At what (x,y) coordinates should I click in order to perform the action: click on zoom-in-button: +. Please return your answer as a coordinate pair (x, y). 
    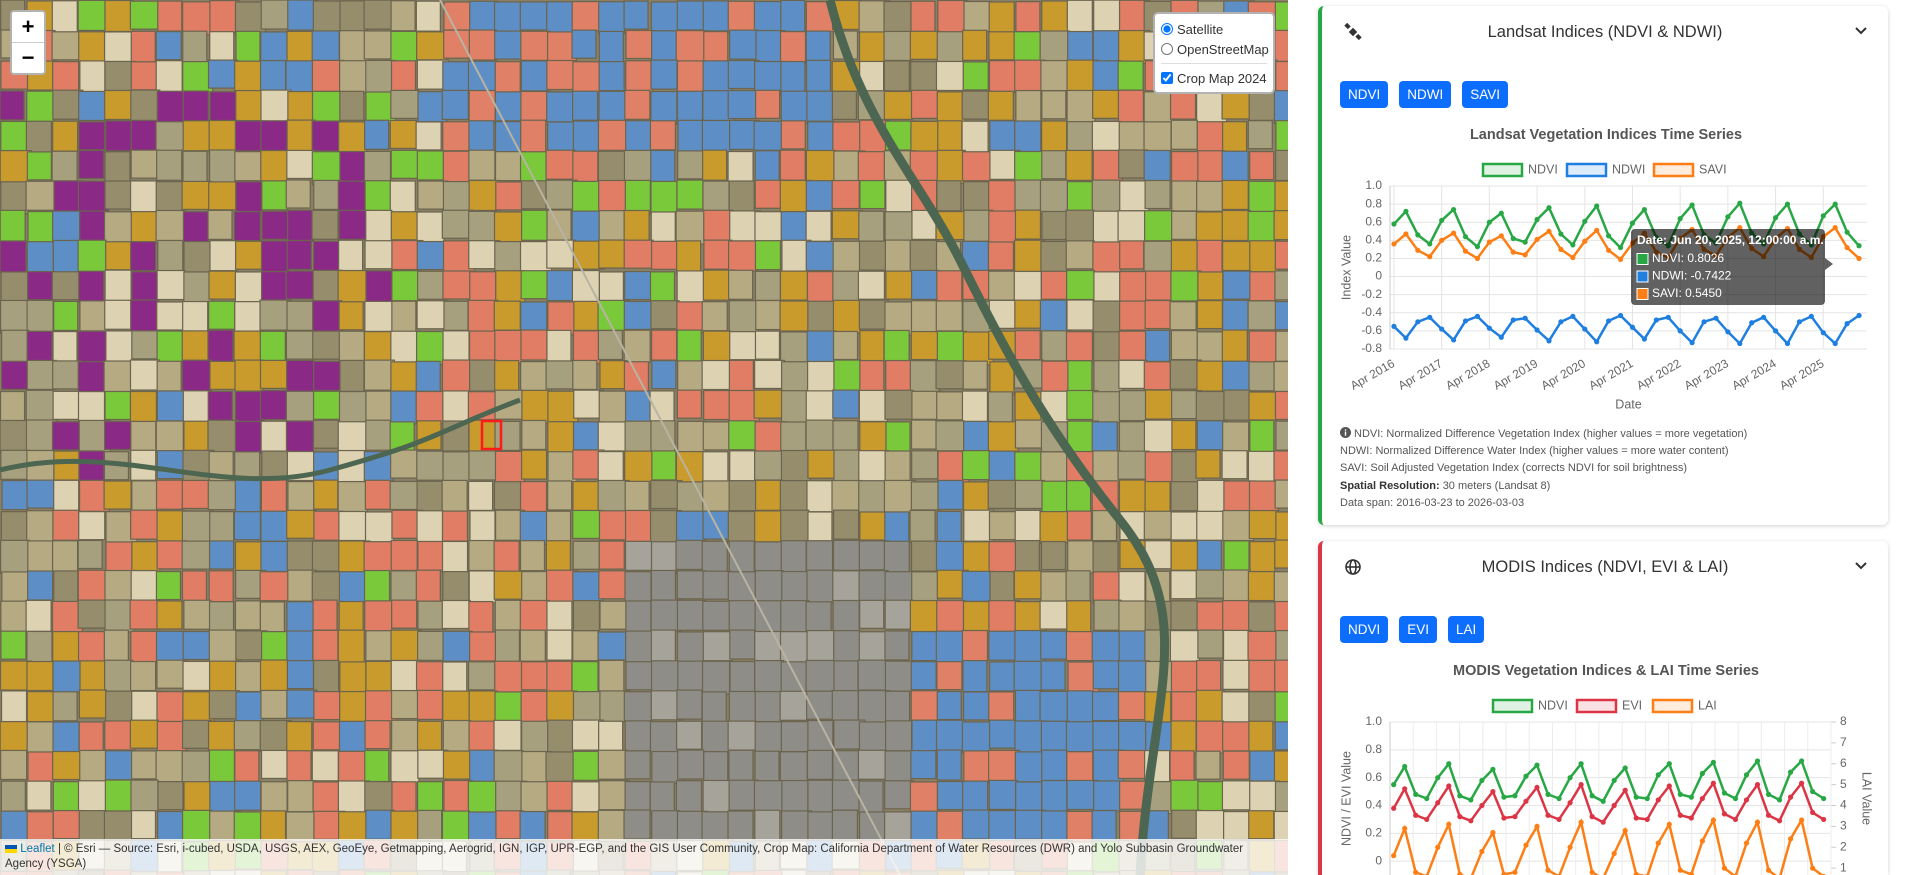
    Looking at the image, I should click on (28, 26).